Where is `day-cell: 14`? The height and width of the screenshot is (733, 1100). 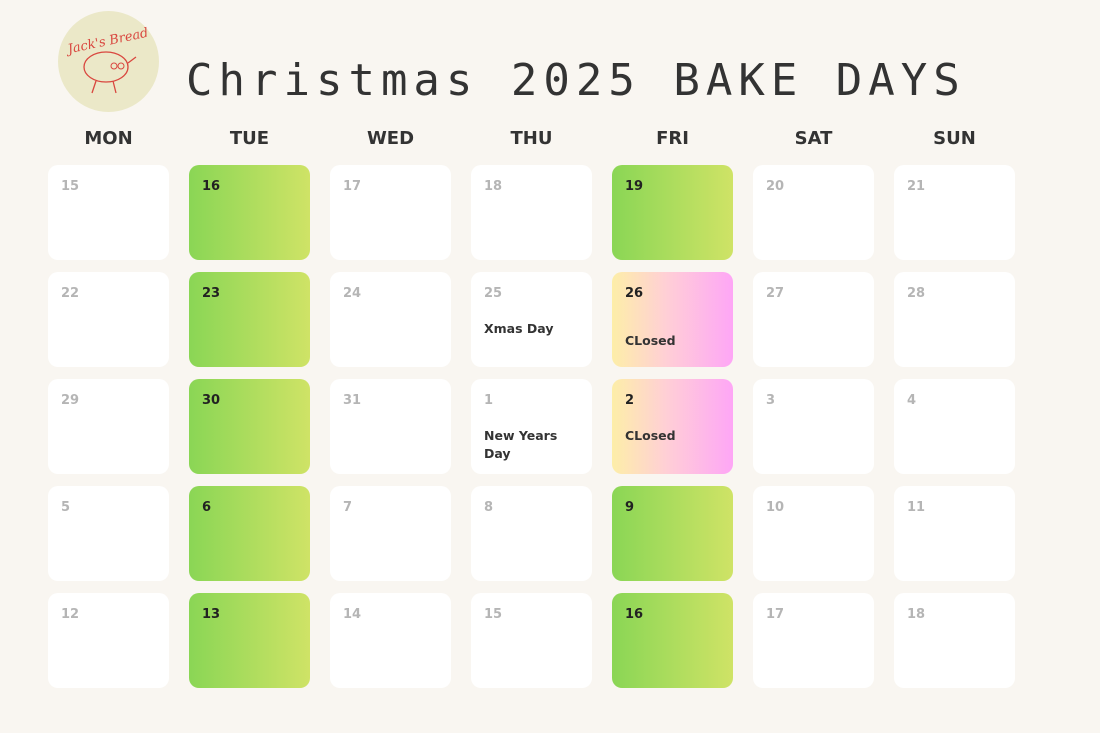
day-cell: 14 is located at coordinates (390, 640).